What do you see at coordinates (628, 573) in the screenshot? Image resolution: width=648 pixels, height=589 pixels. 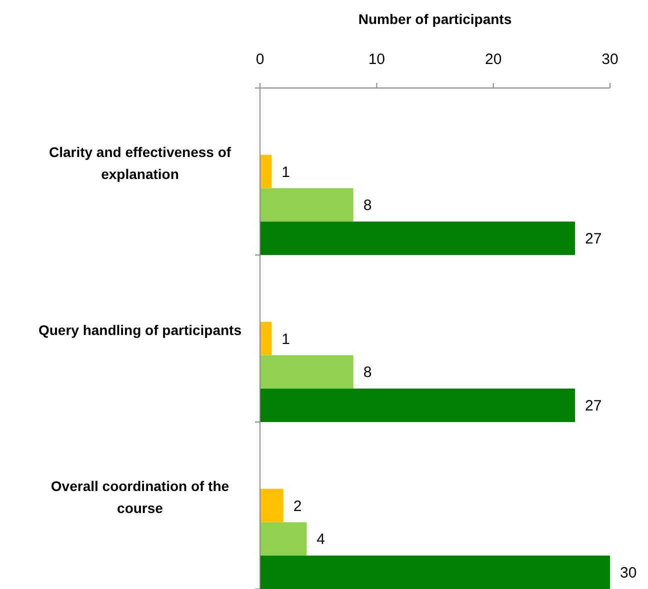 I see `data-label: 30` at bounding box center [628, 573].